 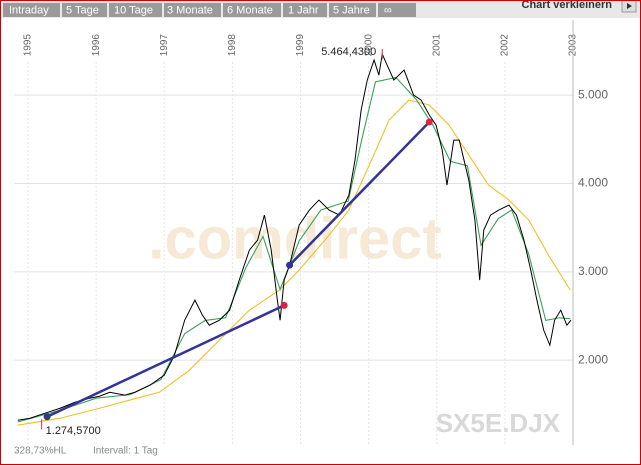 I want to click on interval: Intervall: 1 Tag, so click(x=125, y=451).